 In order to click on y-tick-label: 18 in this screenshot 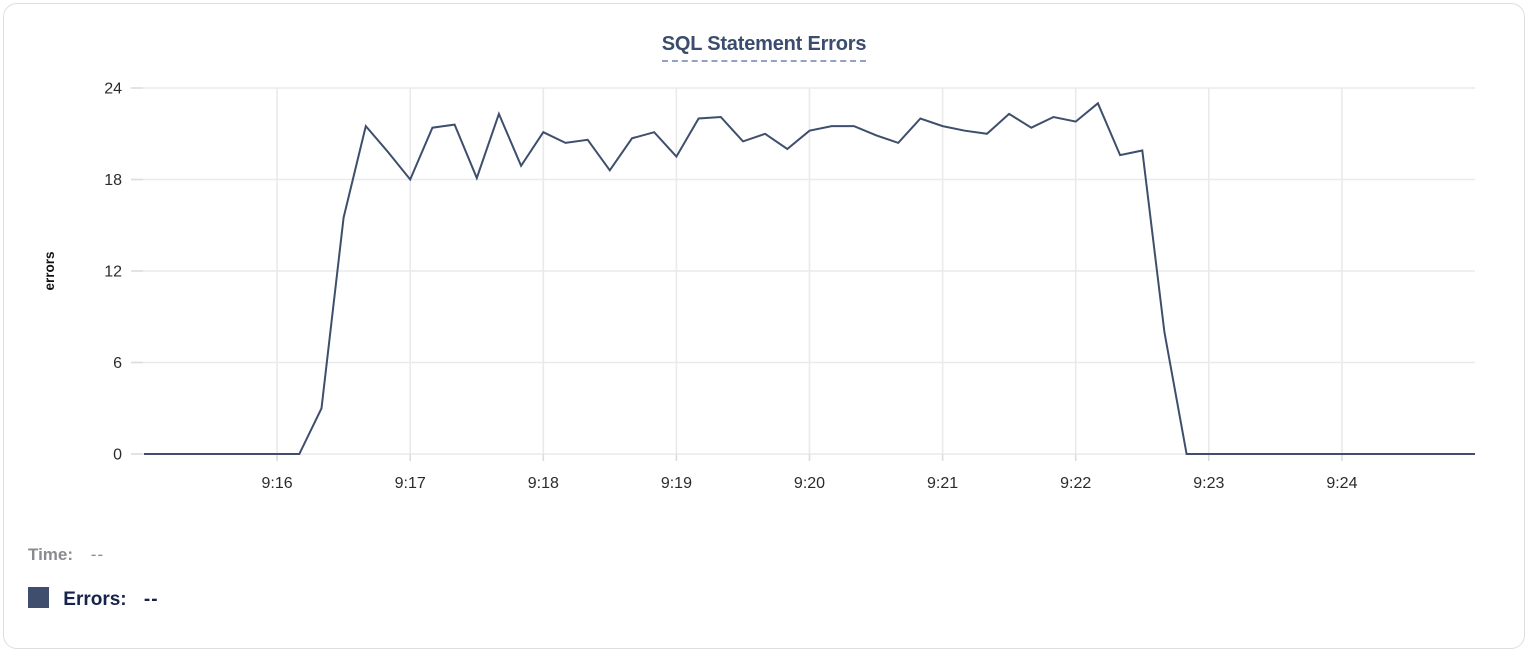, I will do `click(113, 180)`.